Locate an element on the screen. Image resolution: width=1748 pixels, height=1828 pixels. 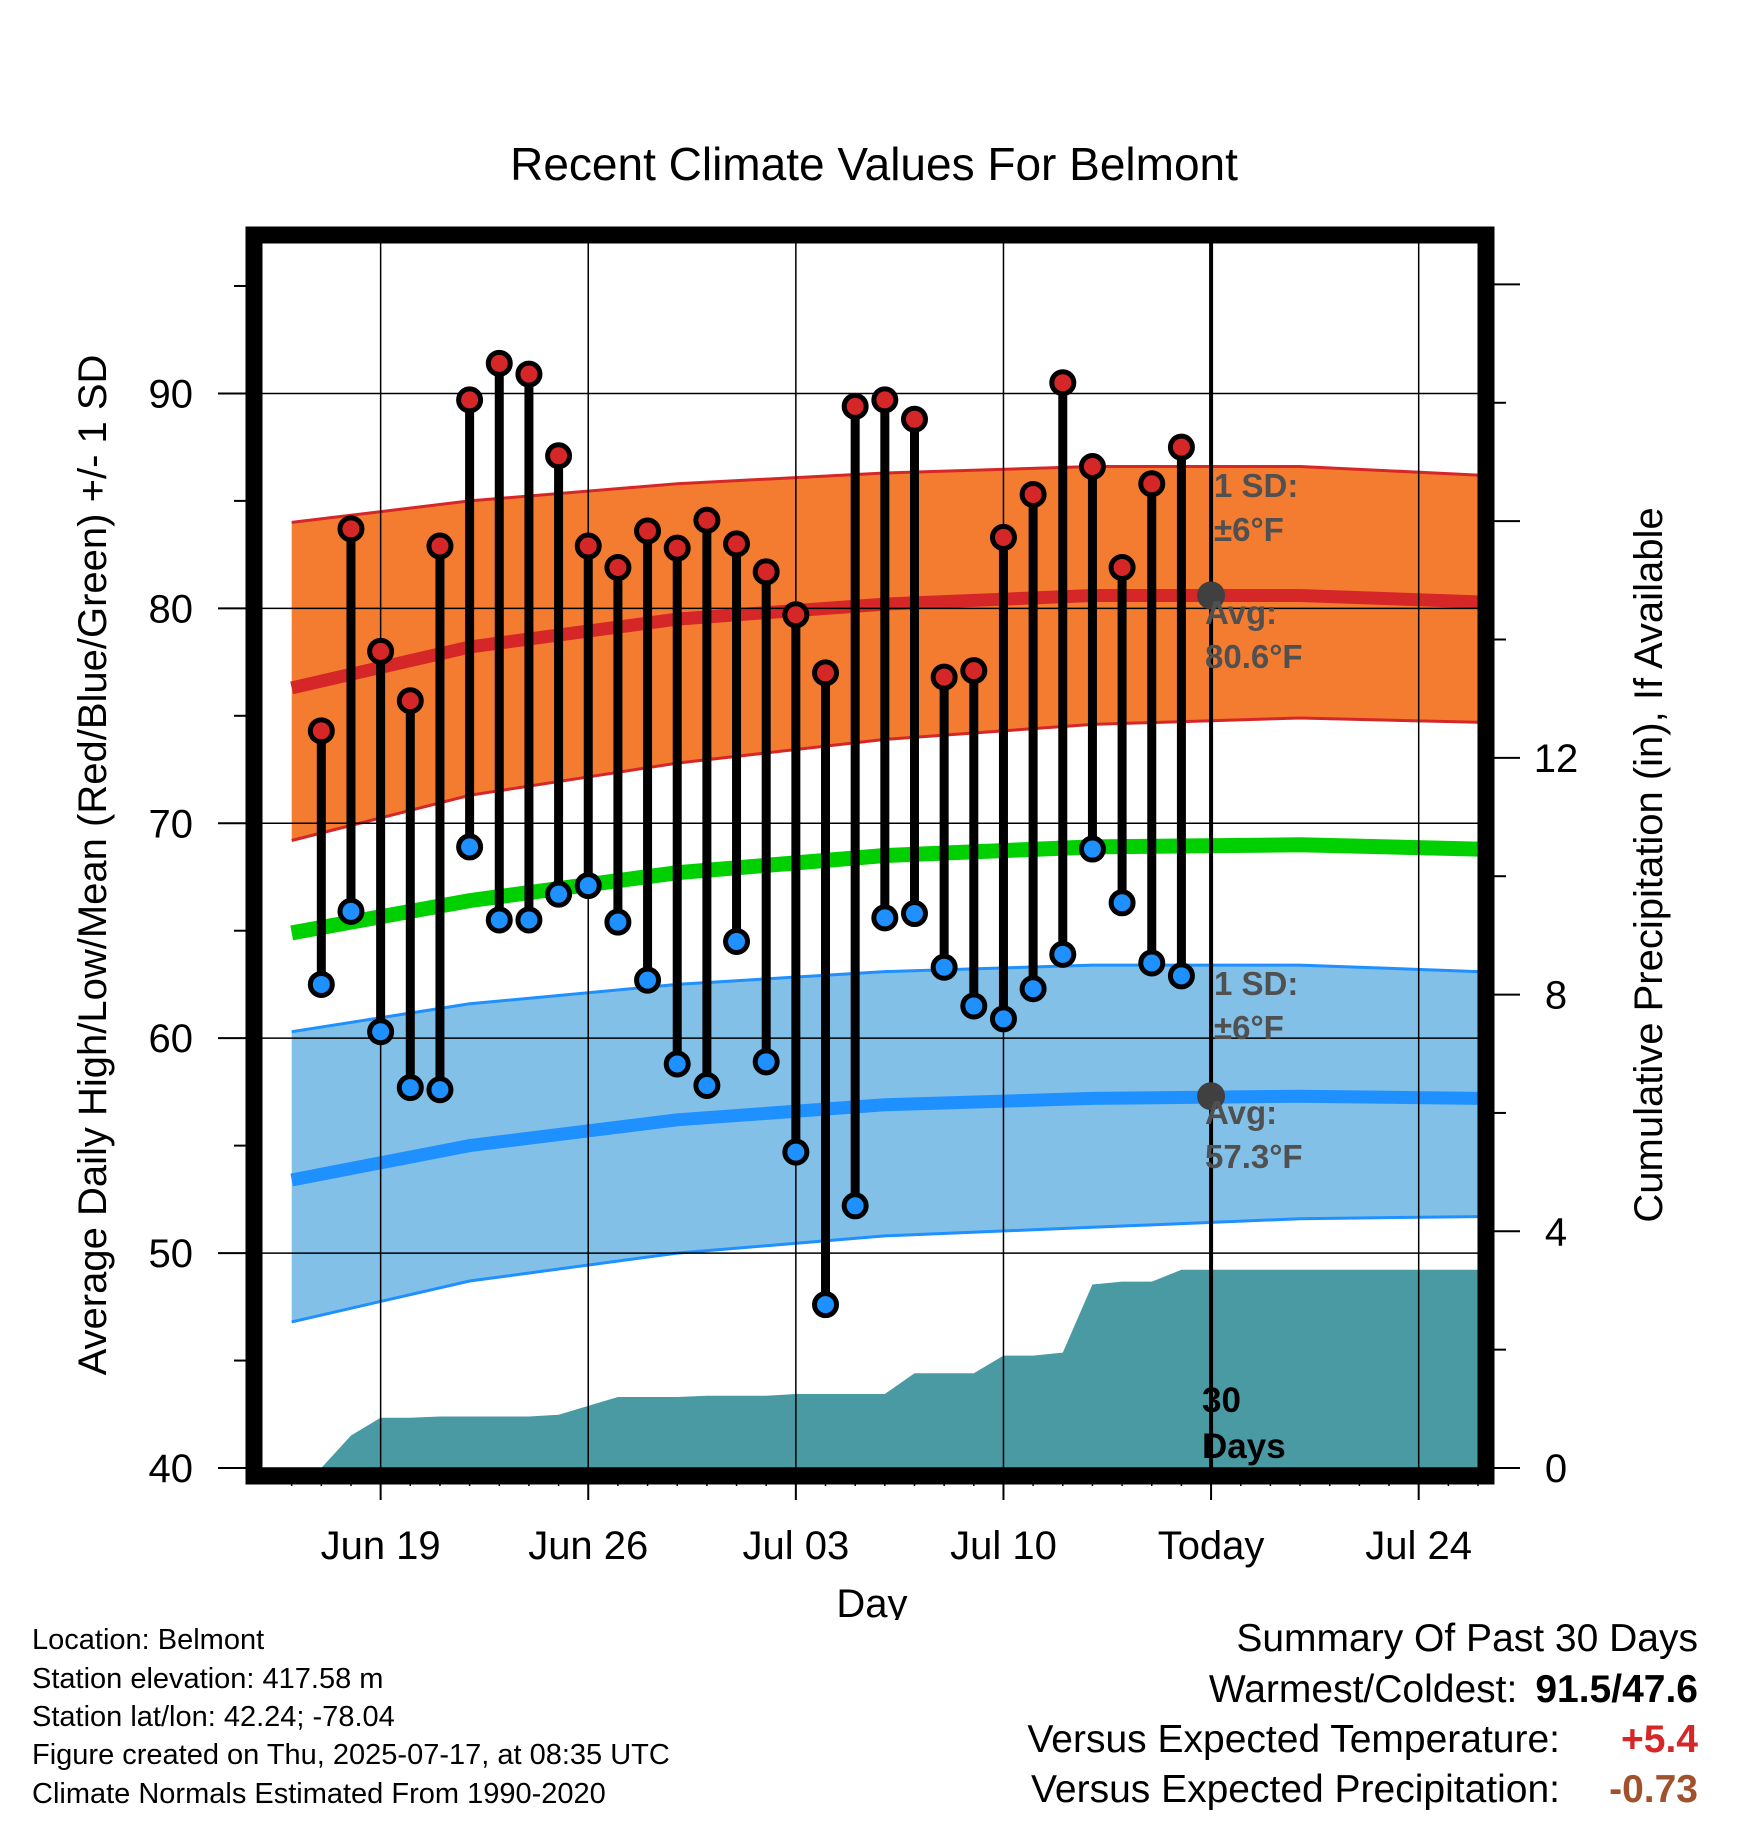
days-number: 30 is located at coordinates (1221, 1400).